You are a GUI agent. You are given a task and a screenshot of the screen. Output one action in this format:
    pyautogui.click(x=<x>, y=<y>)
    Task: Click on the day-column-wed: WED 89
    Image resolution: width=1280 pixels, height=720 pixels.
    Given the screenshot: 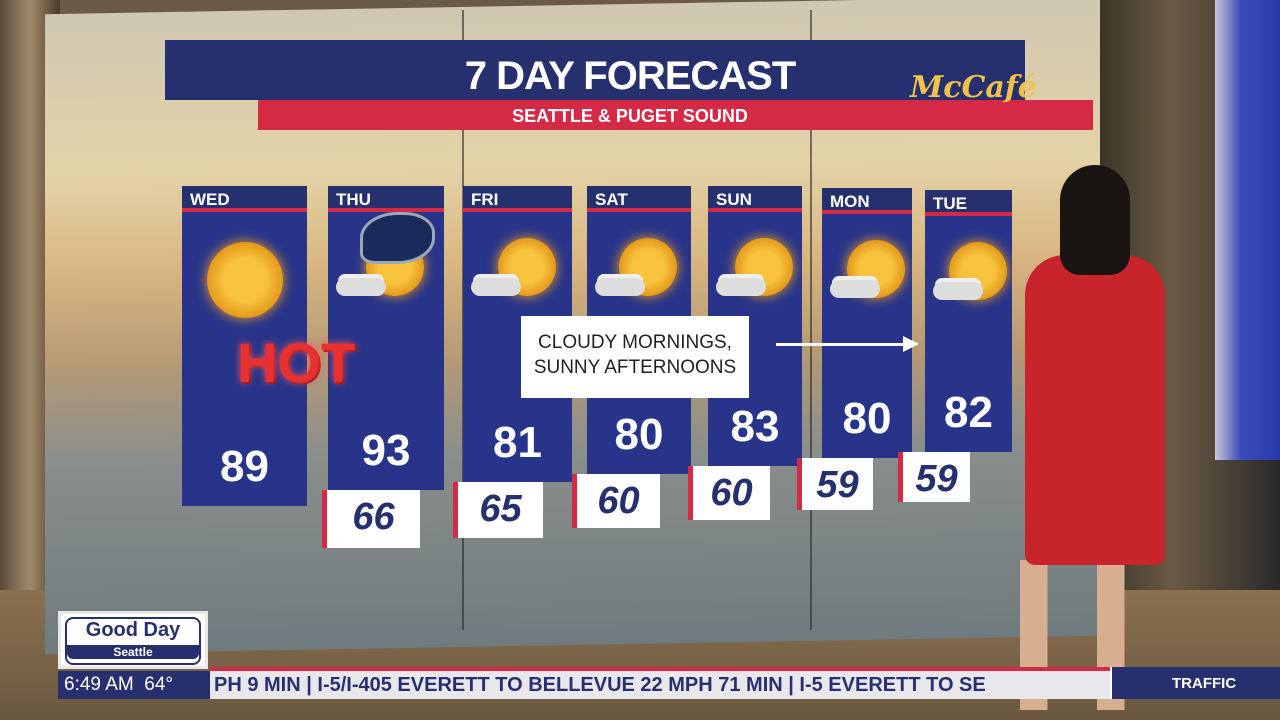 What is the action you would take?
    pyautogui.click(x=244, y=346)
    